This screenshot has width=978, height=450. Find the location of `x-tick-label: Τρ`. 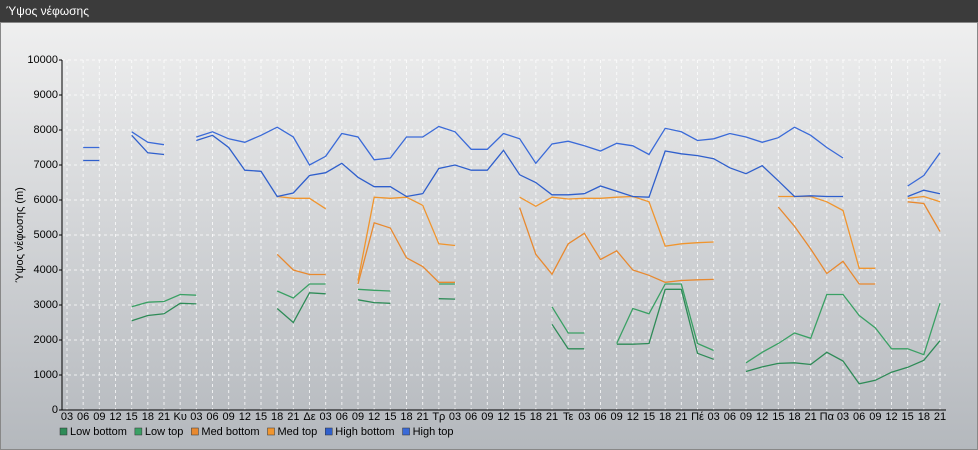

x-tick-label: Τρ is located at coordinates (438, 417).